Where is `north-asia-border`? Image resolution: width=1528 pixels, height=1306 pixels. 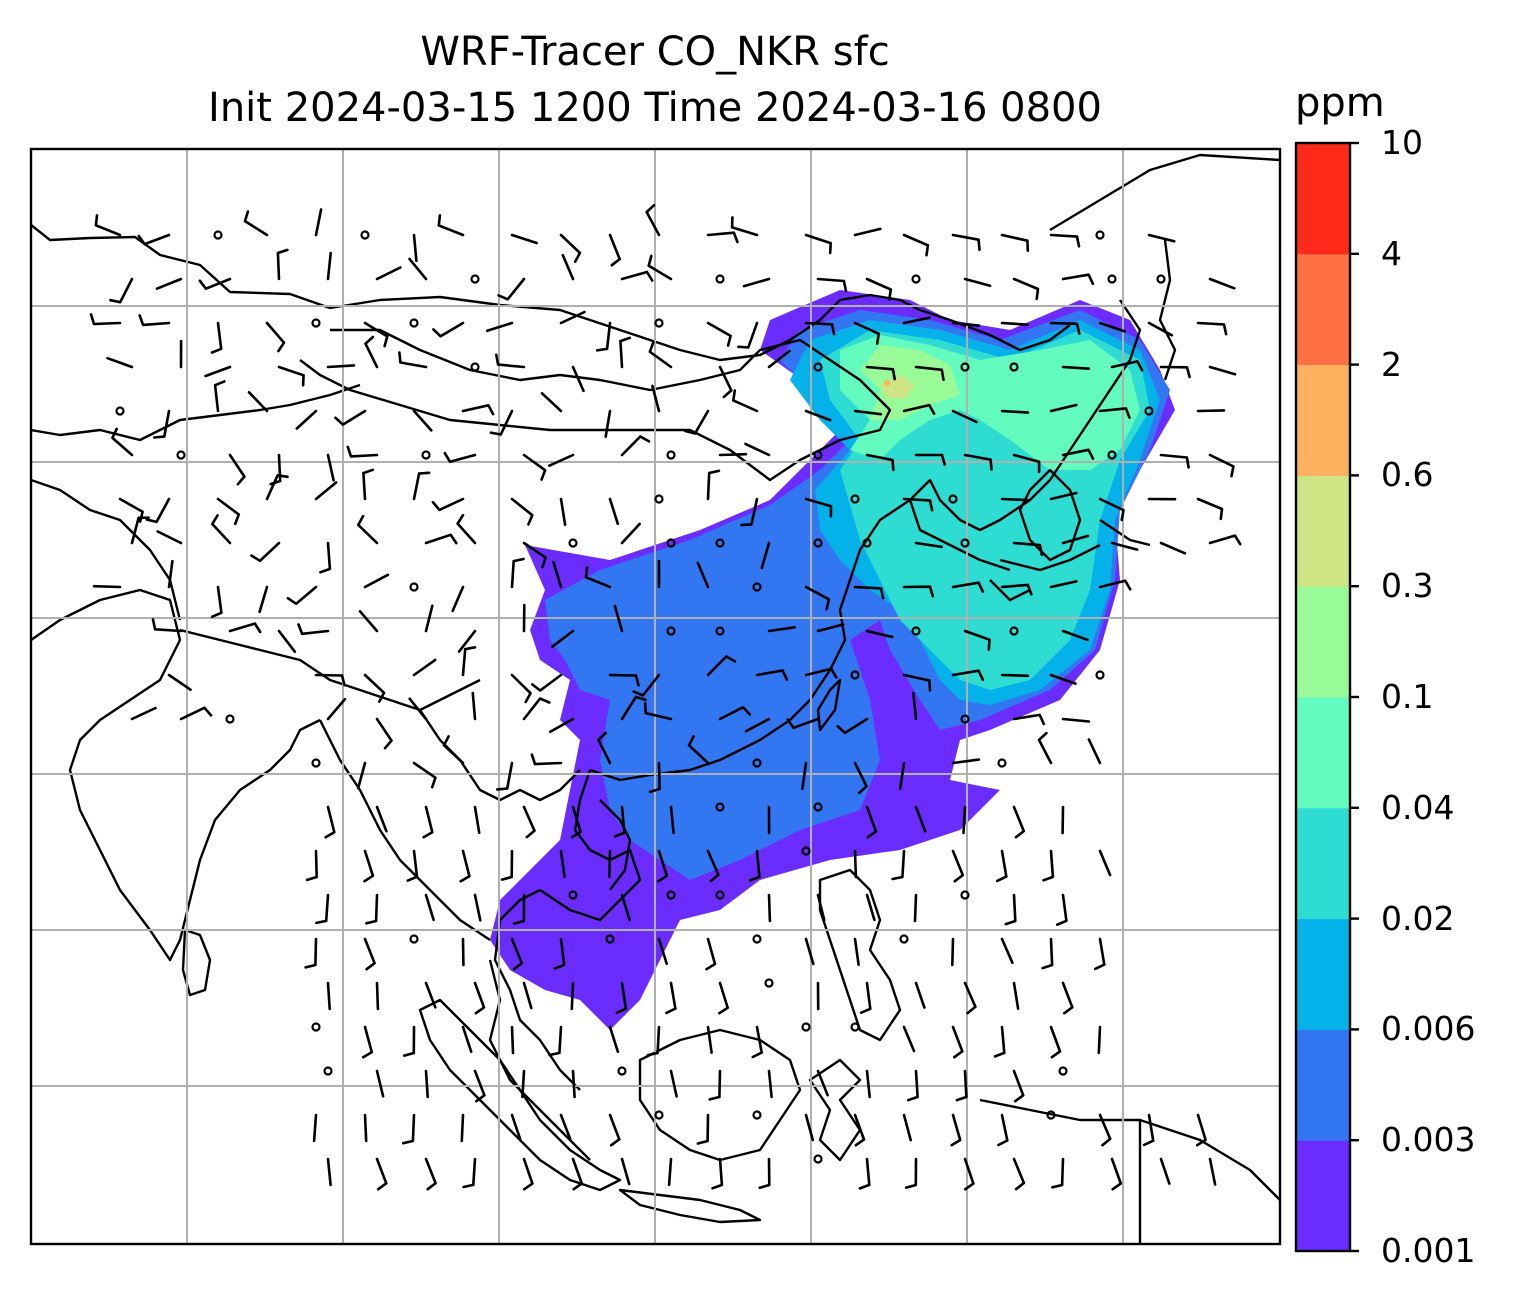 north-asia-border is located at coordinates (551, 293).